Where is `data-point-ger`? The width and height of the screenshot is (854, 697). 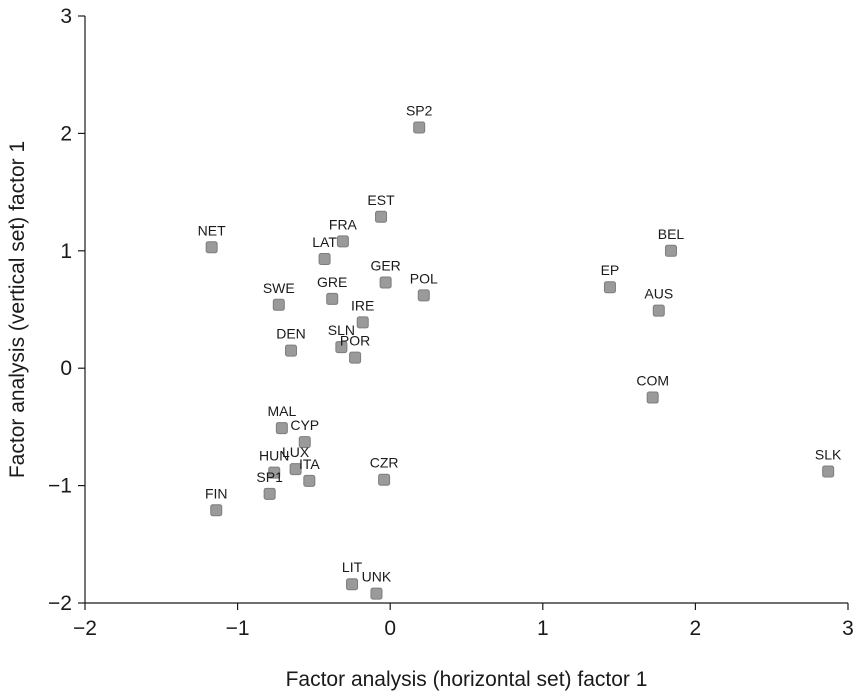 data-point-ger is located at coordinates (385, 282).